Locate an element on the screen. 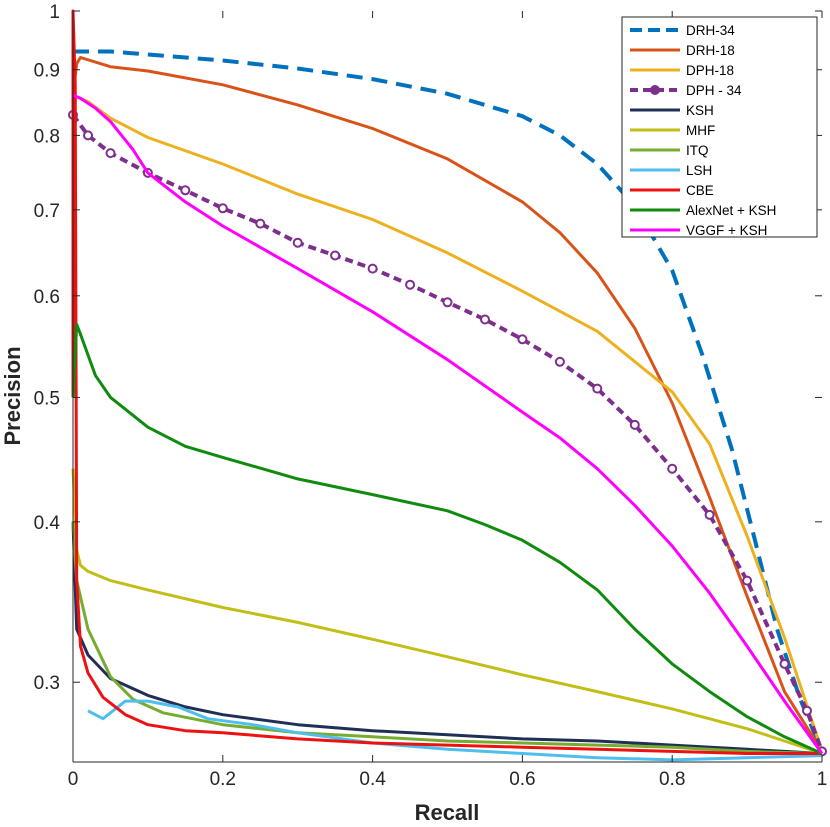 Image resolution: width=830 pixels, height=827 pixels. legend-label: KSH is located at coordinates (700, 110).